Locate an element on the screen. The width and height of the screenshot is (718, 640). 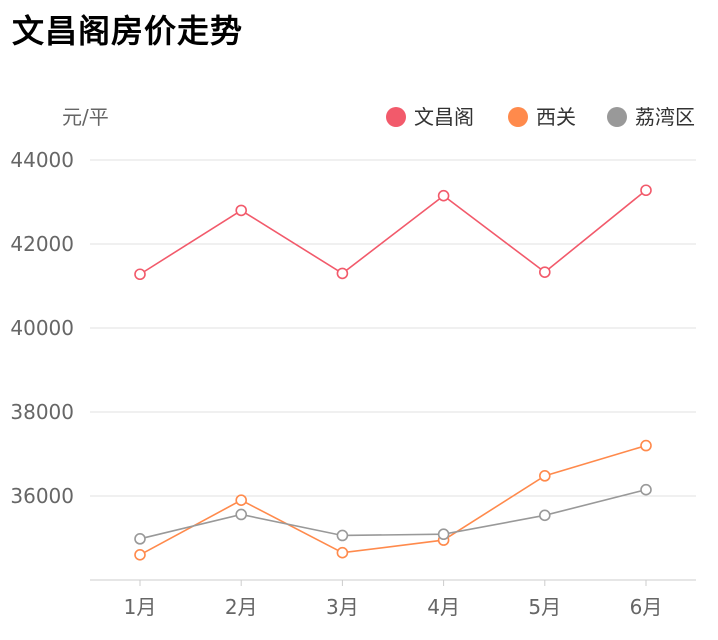
legend-label: 西关 is located at coordinates (556, 117).